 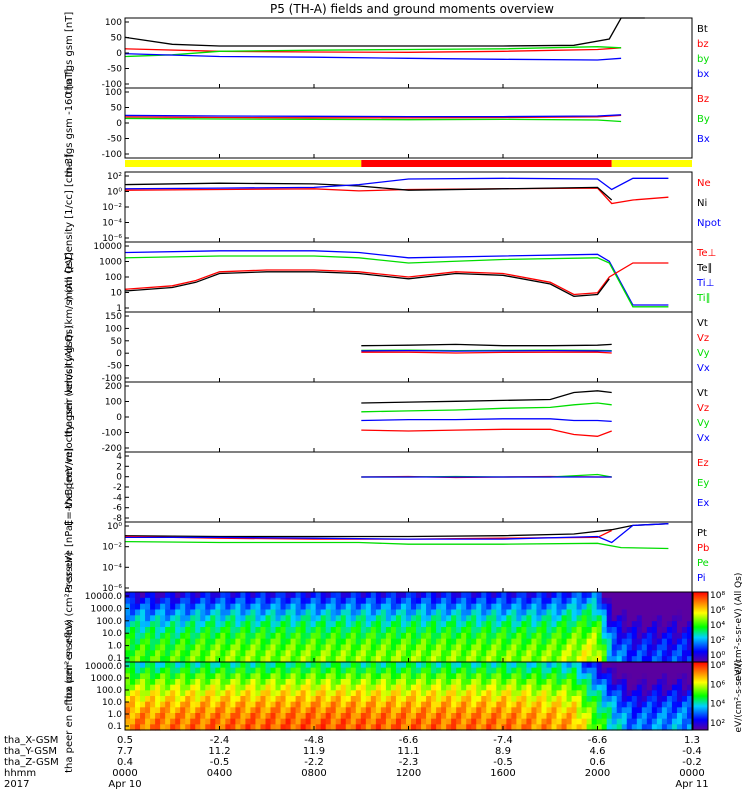 I want to click on y-tick-label: 10², so click(x=114, y=177).